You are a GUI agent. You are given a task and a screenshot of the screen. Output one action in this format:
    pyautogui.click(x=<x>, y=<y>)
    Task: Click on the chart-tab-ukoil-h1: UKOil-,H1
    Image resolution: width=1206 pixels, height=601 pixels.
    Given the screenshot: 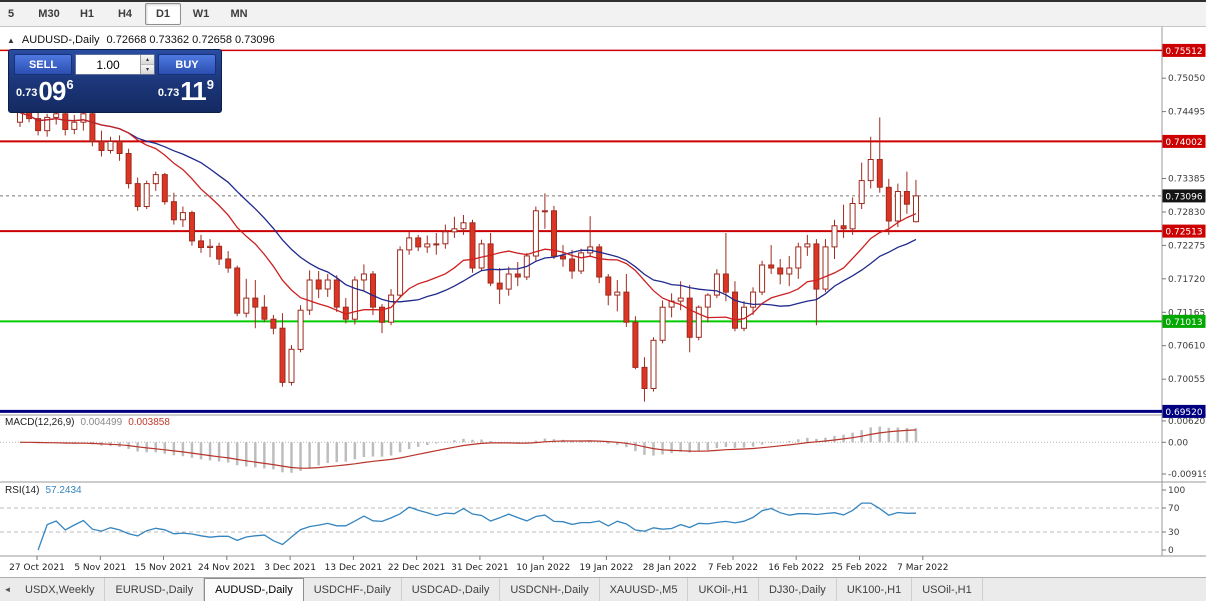 What is the action you would take?
    pyautogui.click(x=723, y=589)
    